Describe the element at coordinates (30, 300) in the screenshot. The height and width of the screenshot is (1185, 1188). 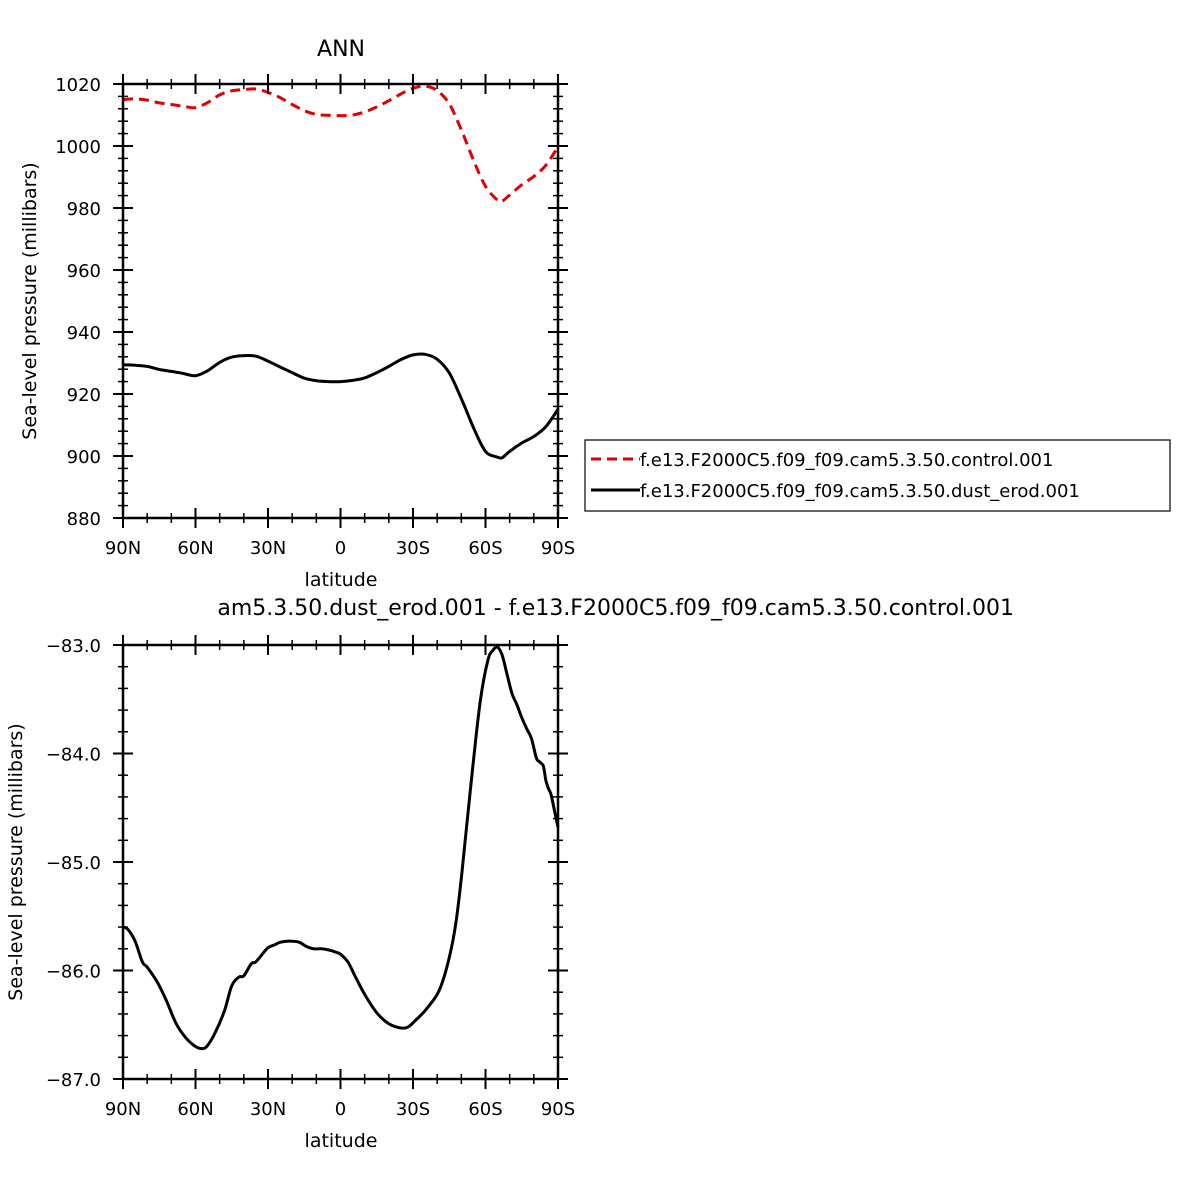
I see `pressure-y-axis-label: Sea-level pressure (millibars)` at that location.